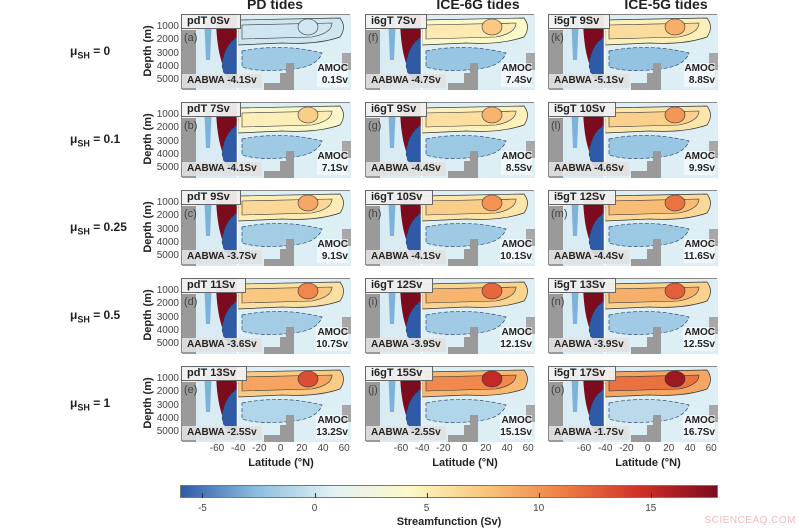 The image size is (800, 530). I want to click on amoc-value: 16.7Sv, so click(699, 432).